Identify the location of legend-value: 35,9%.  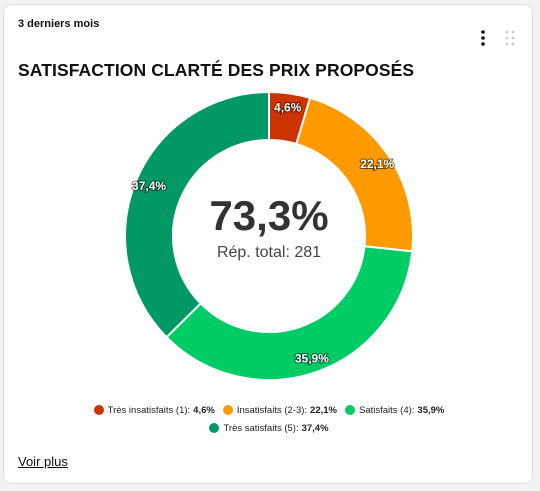
(431, 410).